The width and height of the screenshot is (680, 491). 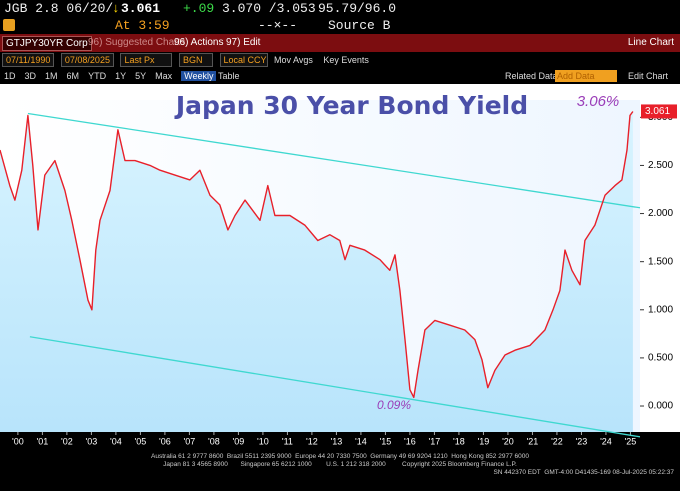 I want to click on period: 1Y, so click(x=121, y=76).